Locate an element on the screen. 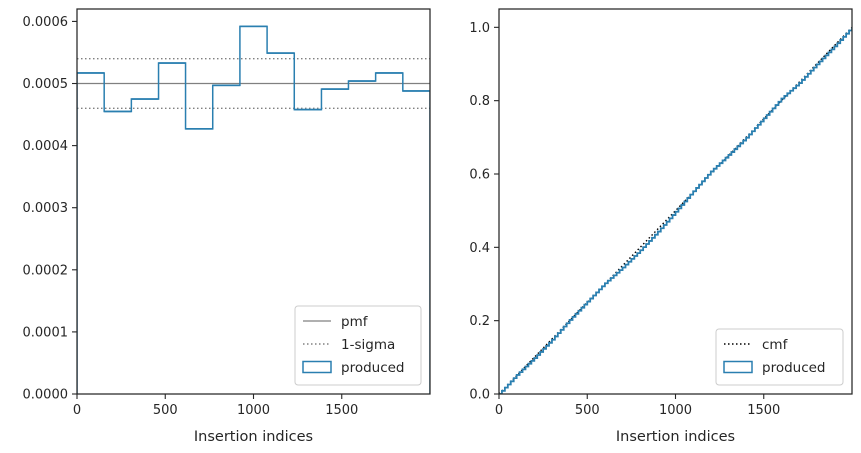  y-tick-label: 0.0001 is located at coordinates (46, 332).